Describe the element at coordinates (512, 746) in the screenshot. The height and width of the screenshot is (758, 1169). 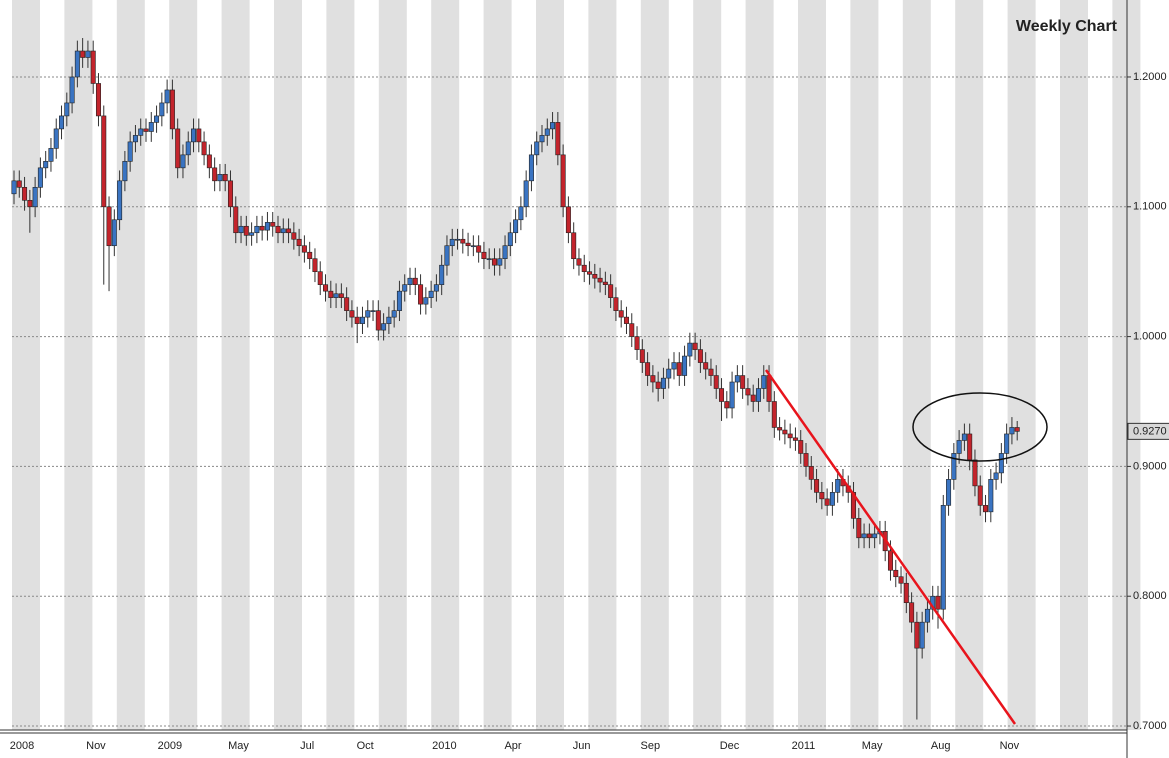
I see `x-tick-label: Apr` at that location.